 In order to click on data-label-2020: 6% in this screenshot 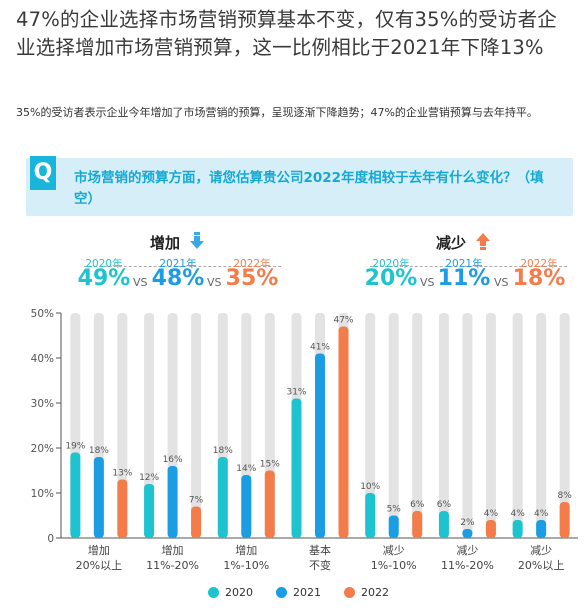, I will do `click(444, 505)`.